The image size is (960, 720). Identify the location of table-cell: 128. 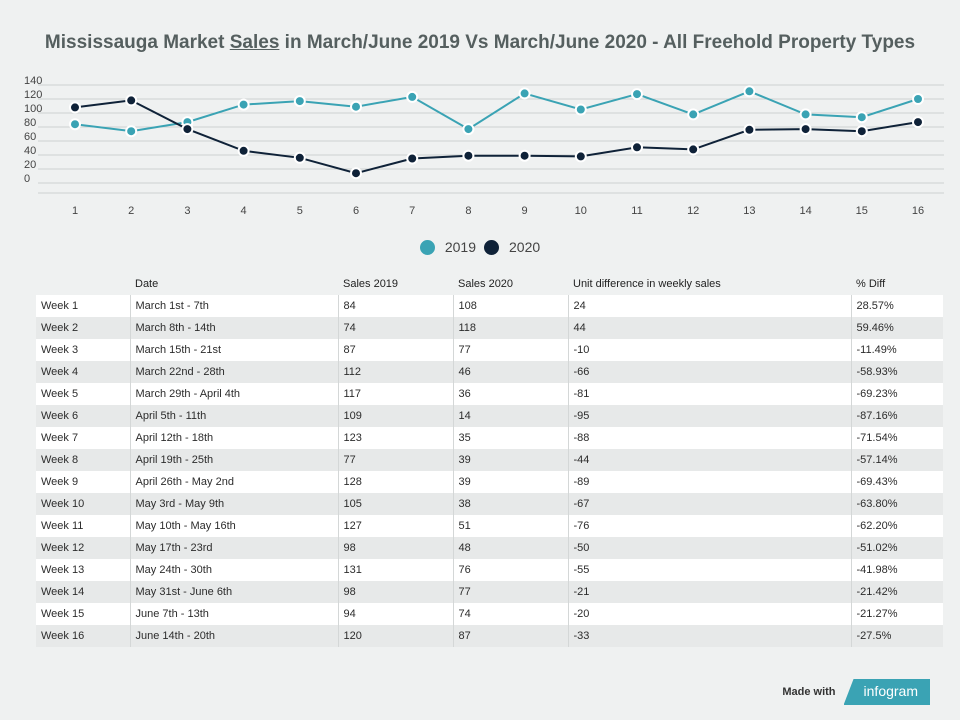
(395, 482).